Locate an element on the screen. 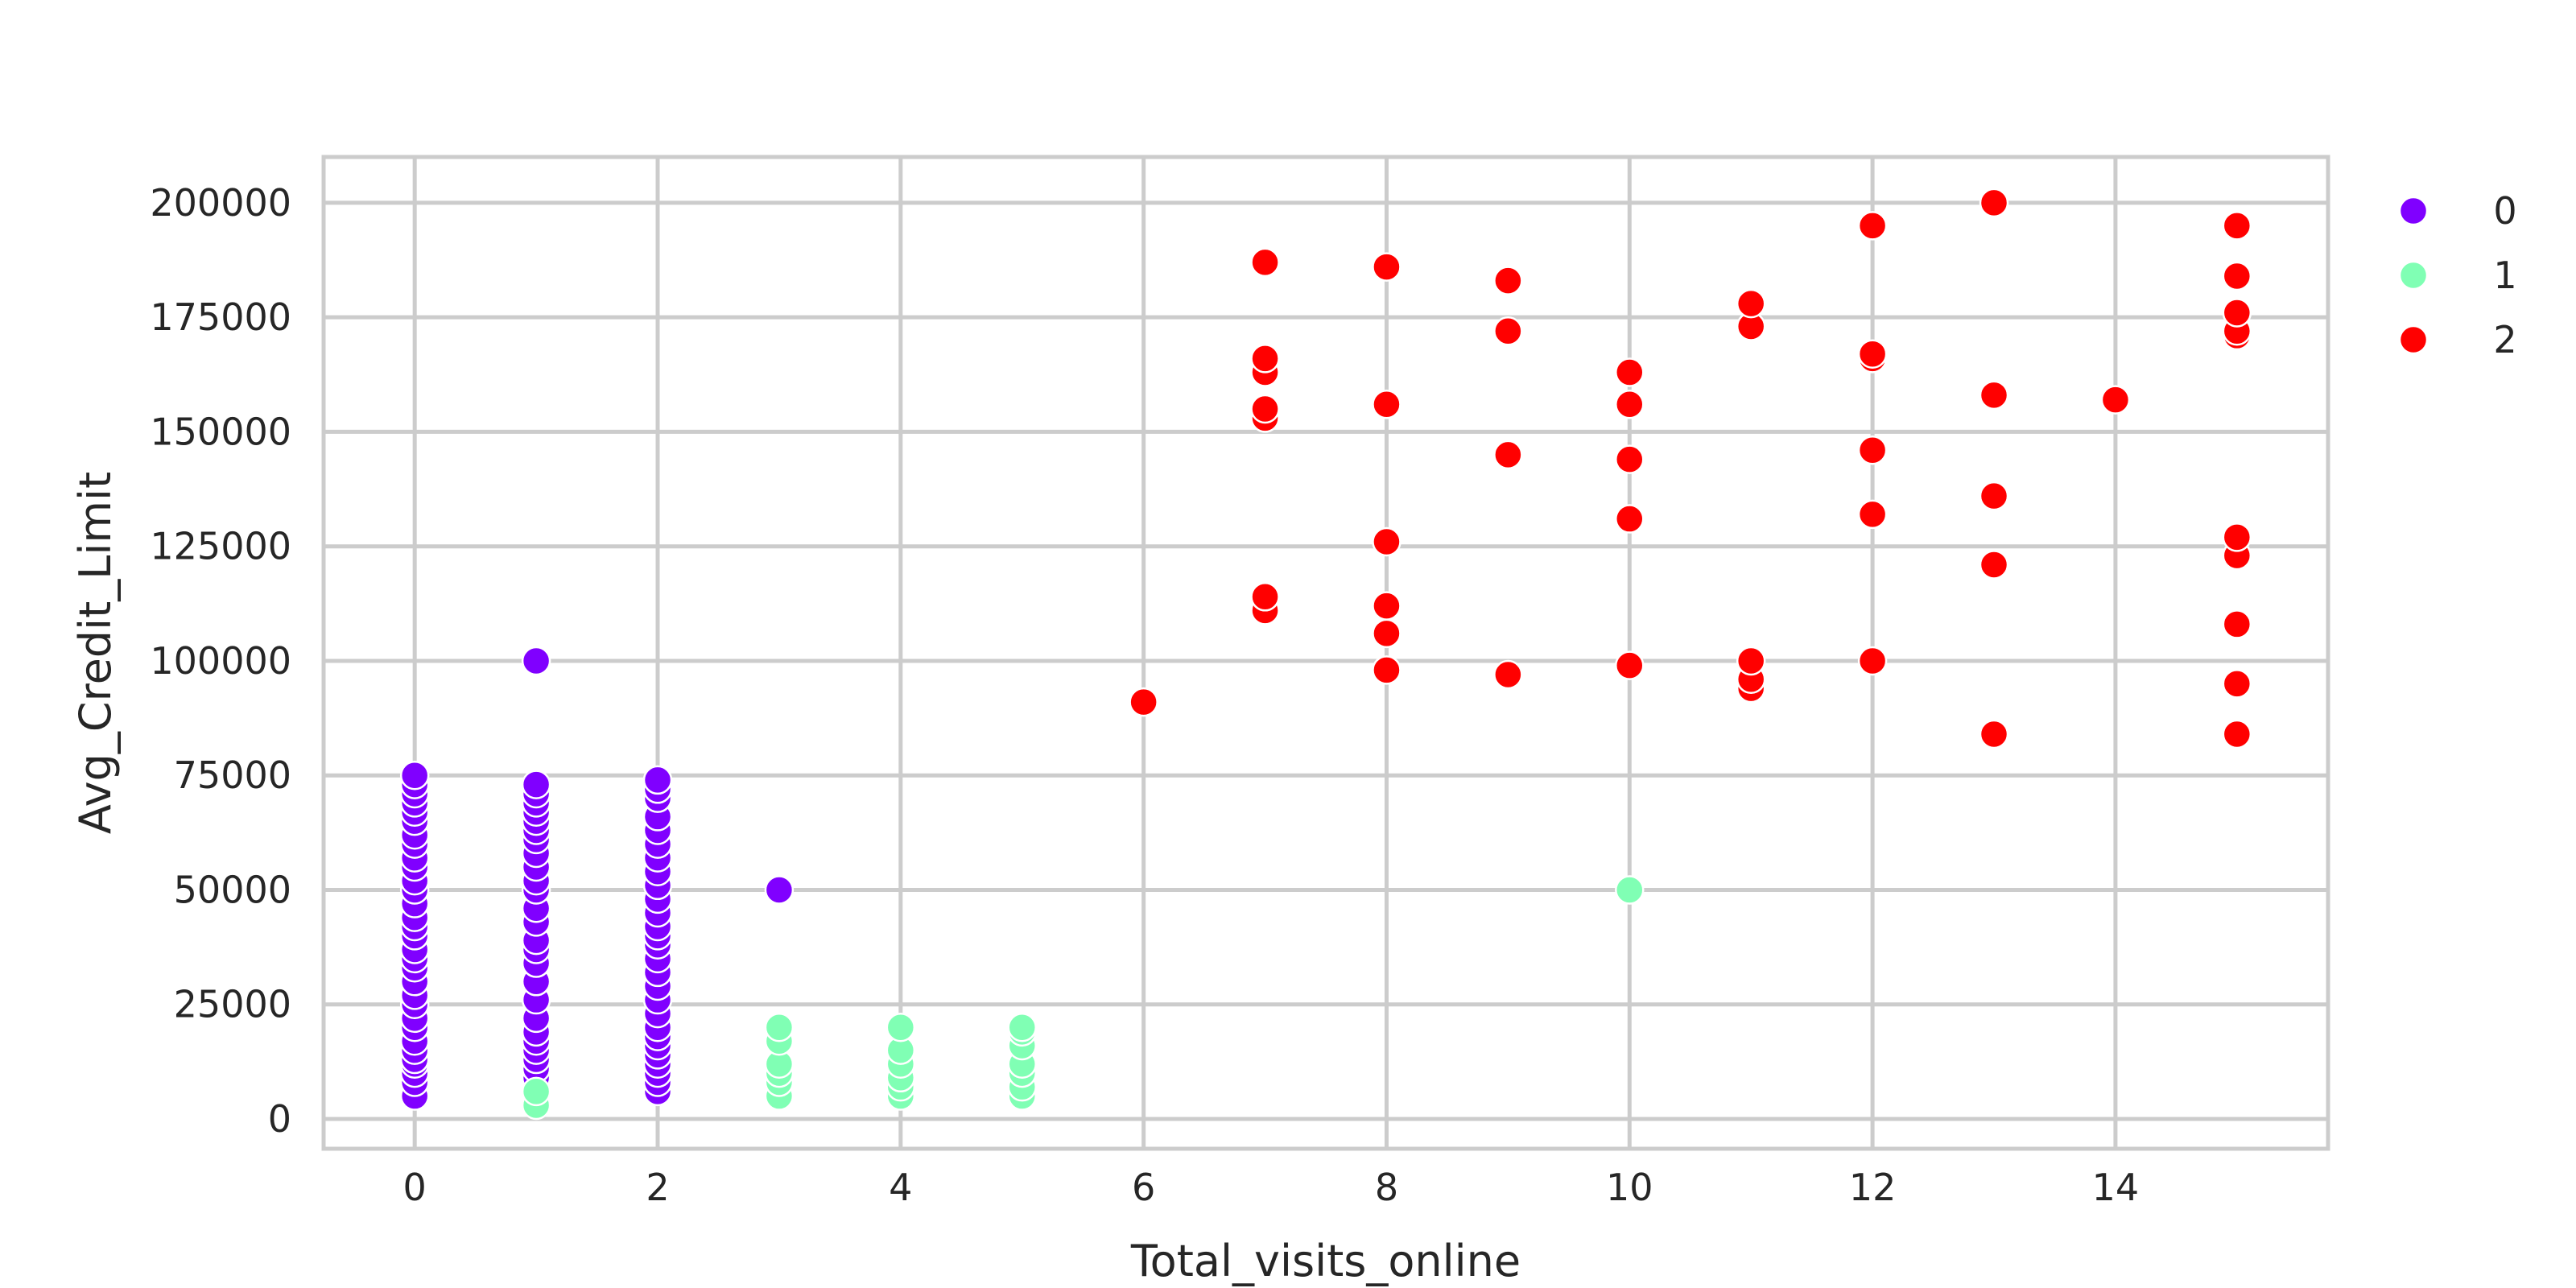  x-tick-label: 4 is located at coordinates (900, 1187).